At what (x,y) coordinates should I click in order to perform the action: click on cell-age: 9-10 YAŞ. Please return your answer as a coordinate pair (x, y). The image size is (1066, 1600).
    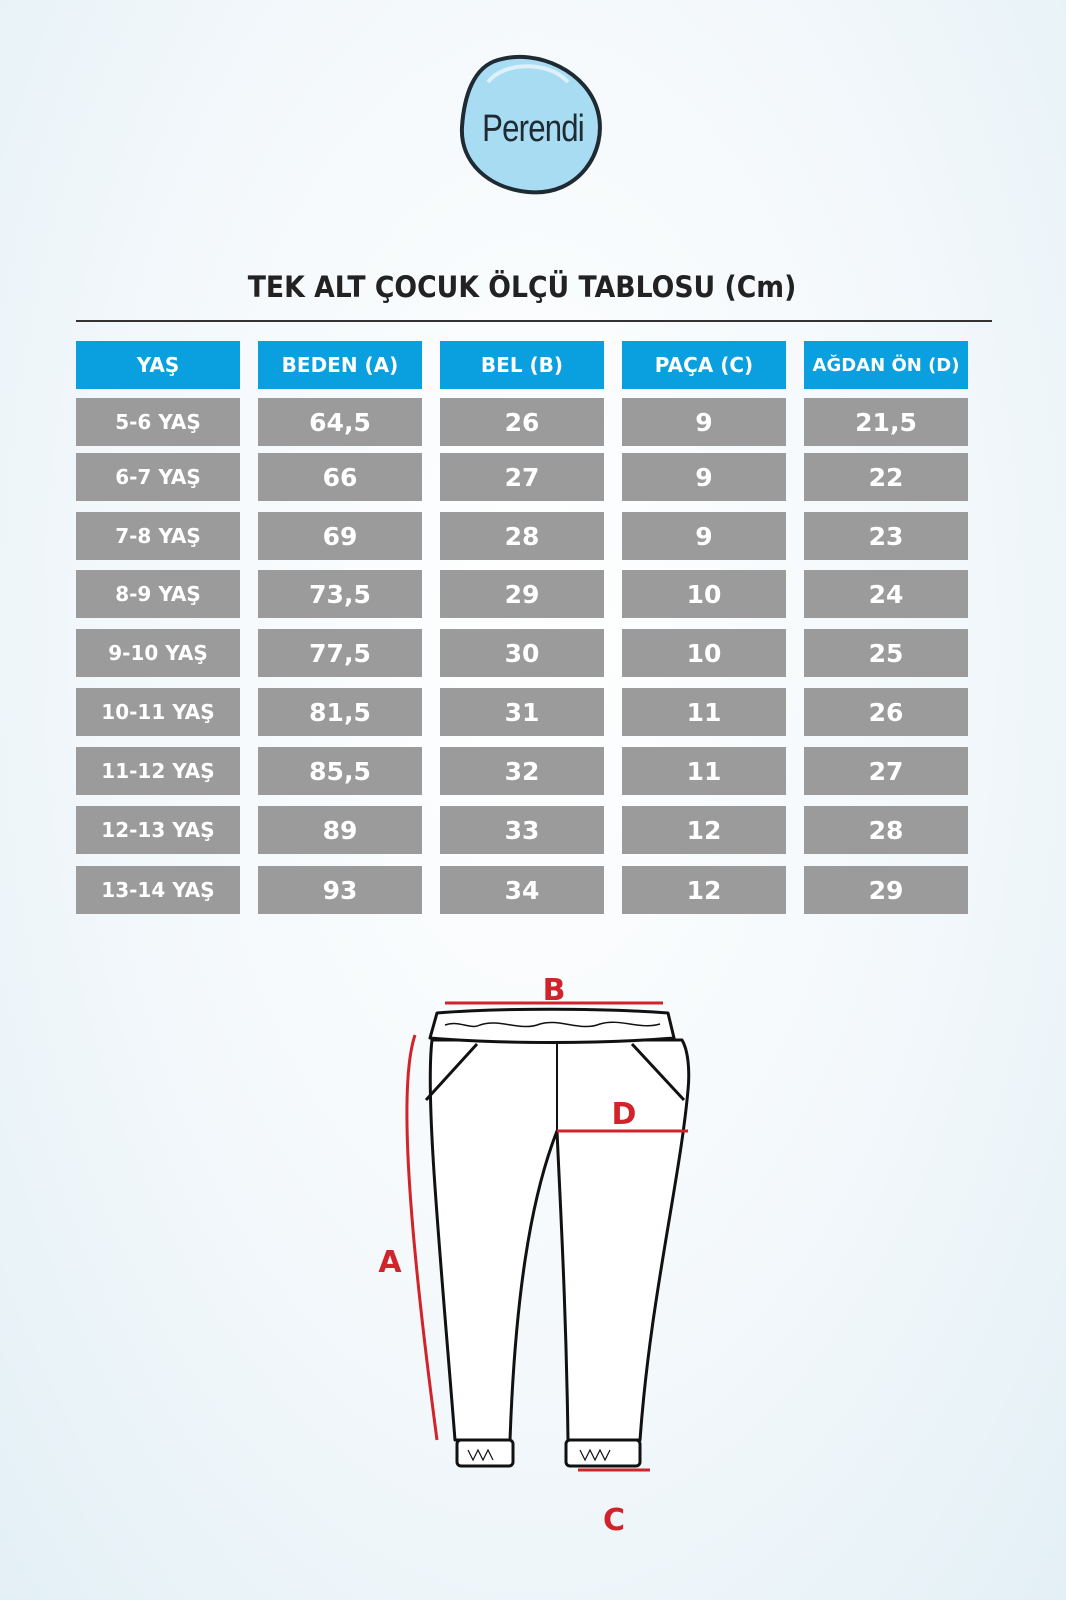
    Looking at the image, I should click on (158, 653).